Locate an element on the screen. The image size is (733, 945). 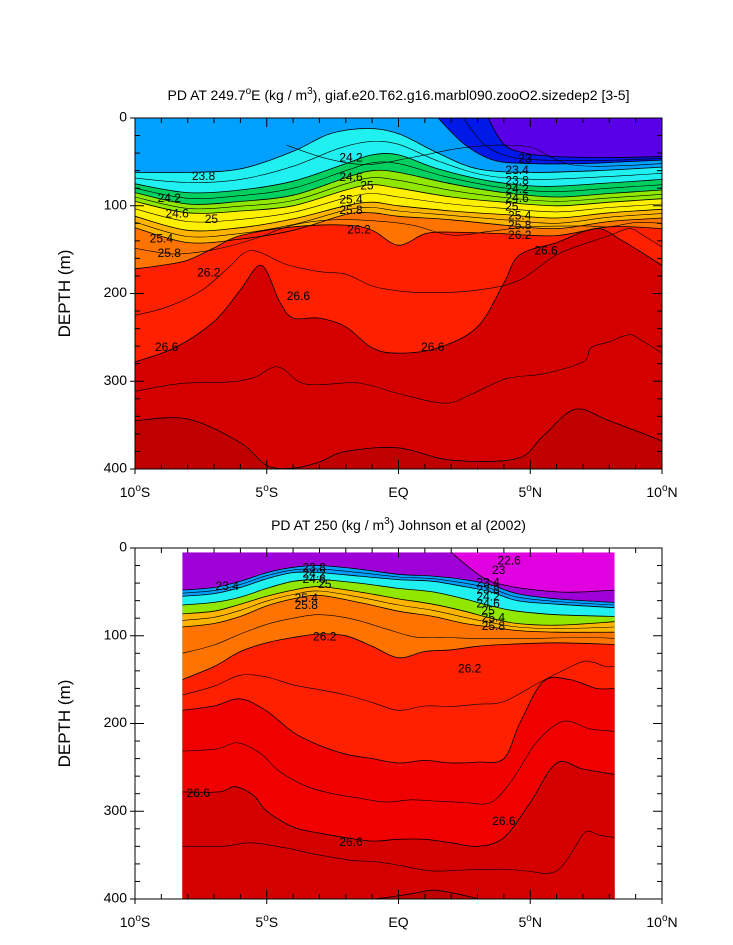
band-fill-26.8 is located at coordinates (398, 438).